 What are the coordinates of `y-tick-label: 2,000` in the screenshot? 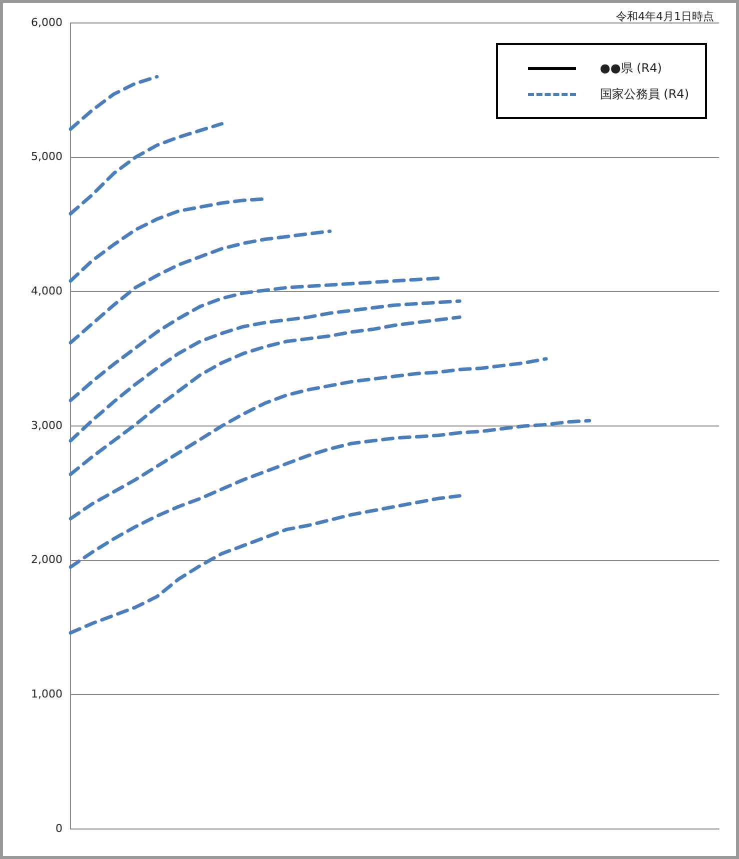 It's located at (46, 559).